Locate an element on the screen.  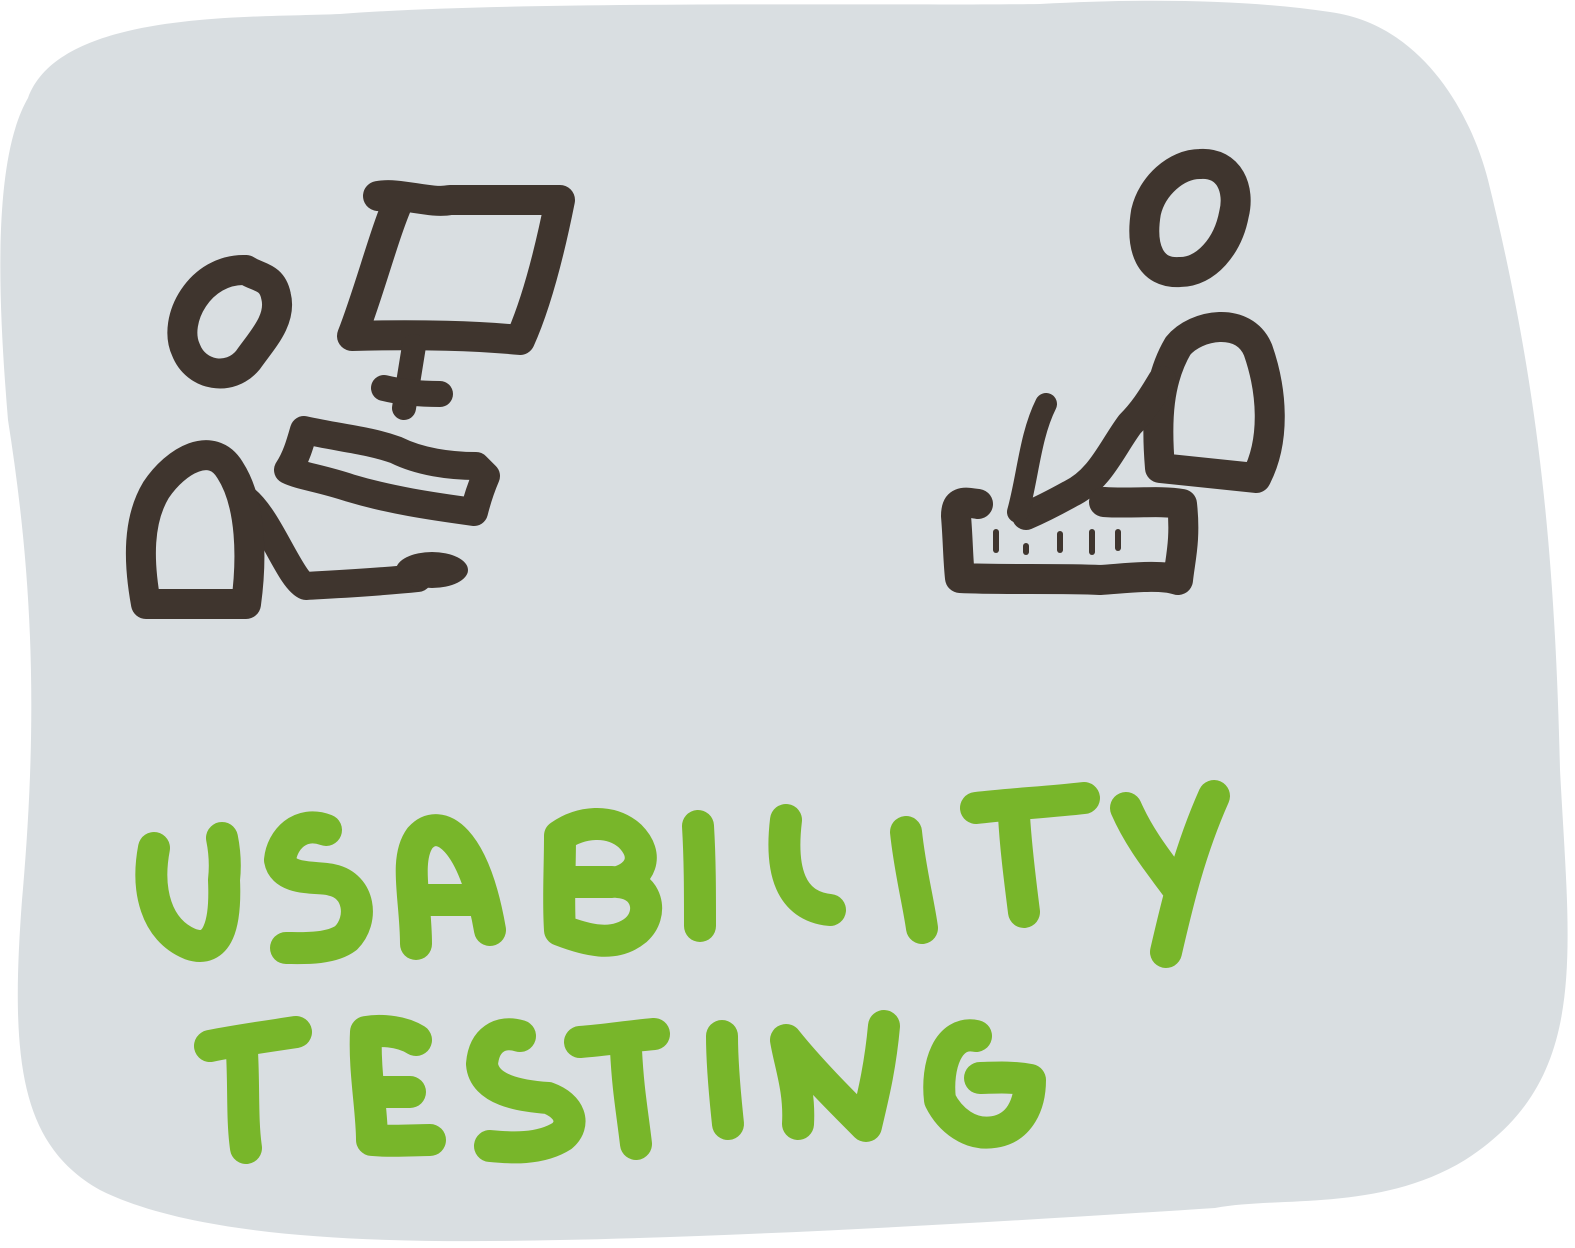
pen-icon is located at coordinates (1032, 458).